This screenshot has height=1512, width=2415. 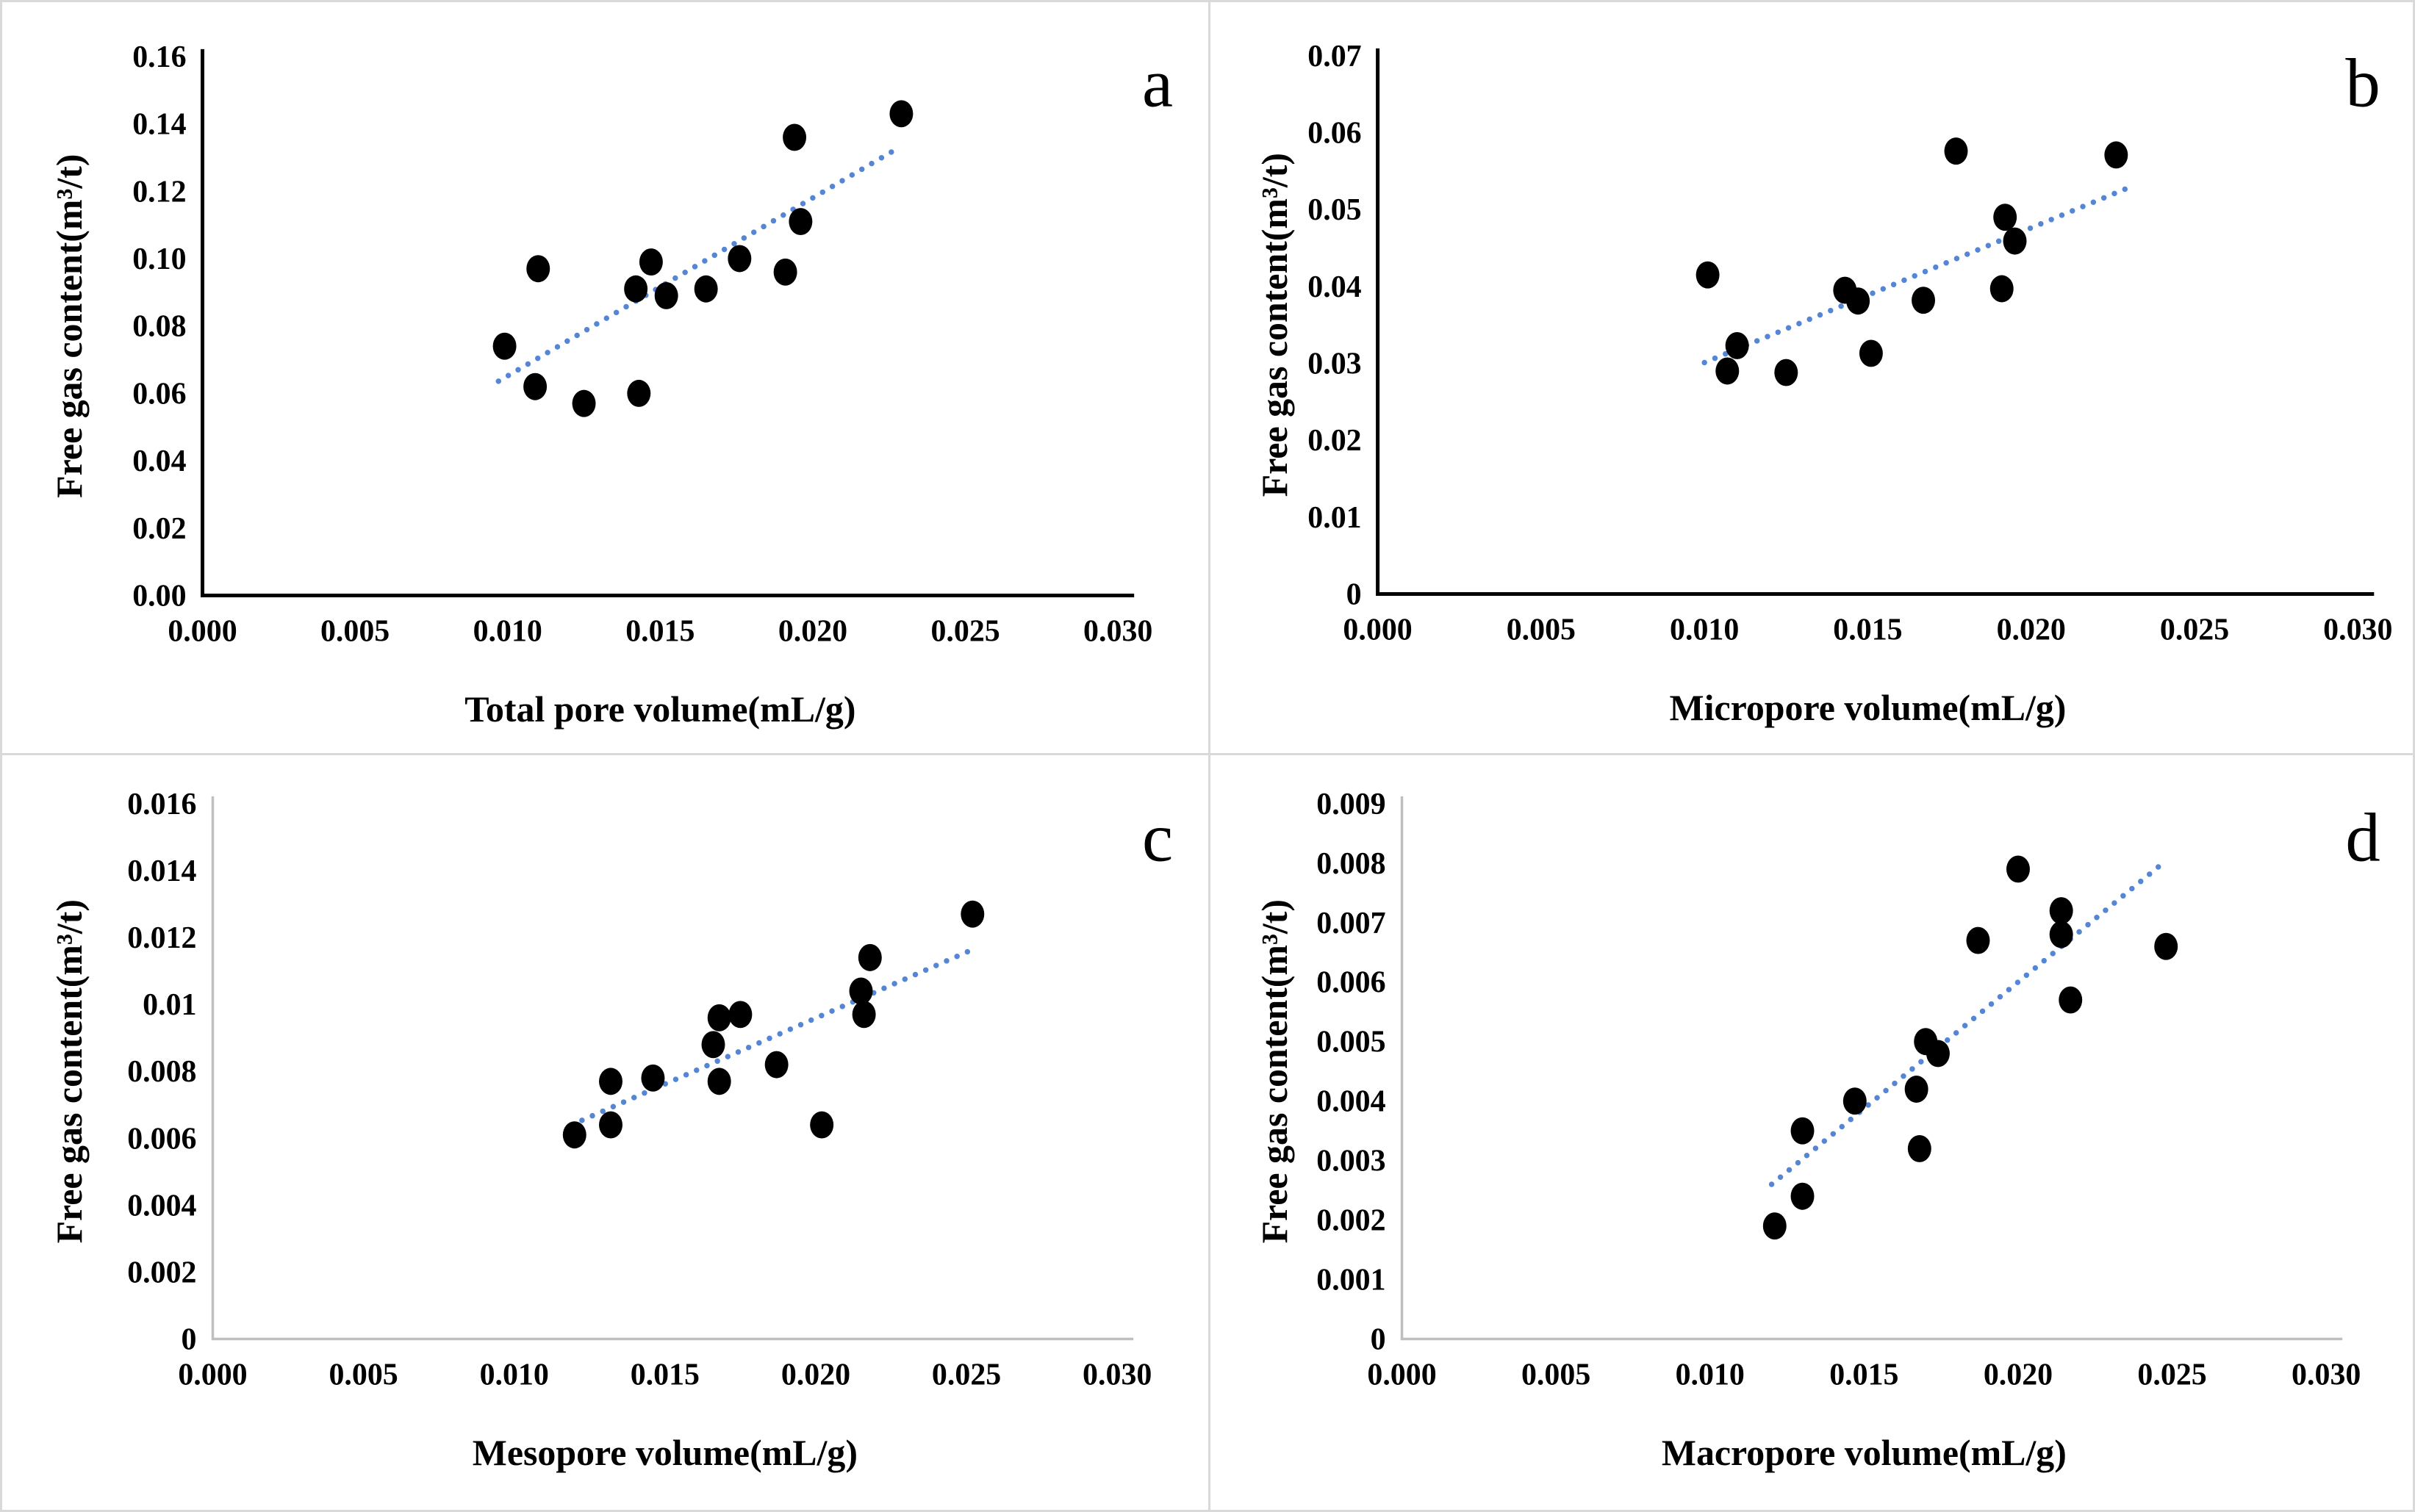 I want to click on x-axis-title: Mesopore volume(mL/g), so click(x=666, y=1453).